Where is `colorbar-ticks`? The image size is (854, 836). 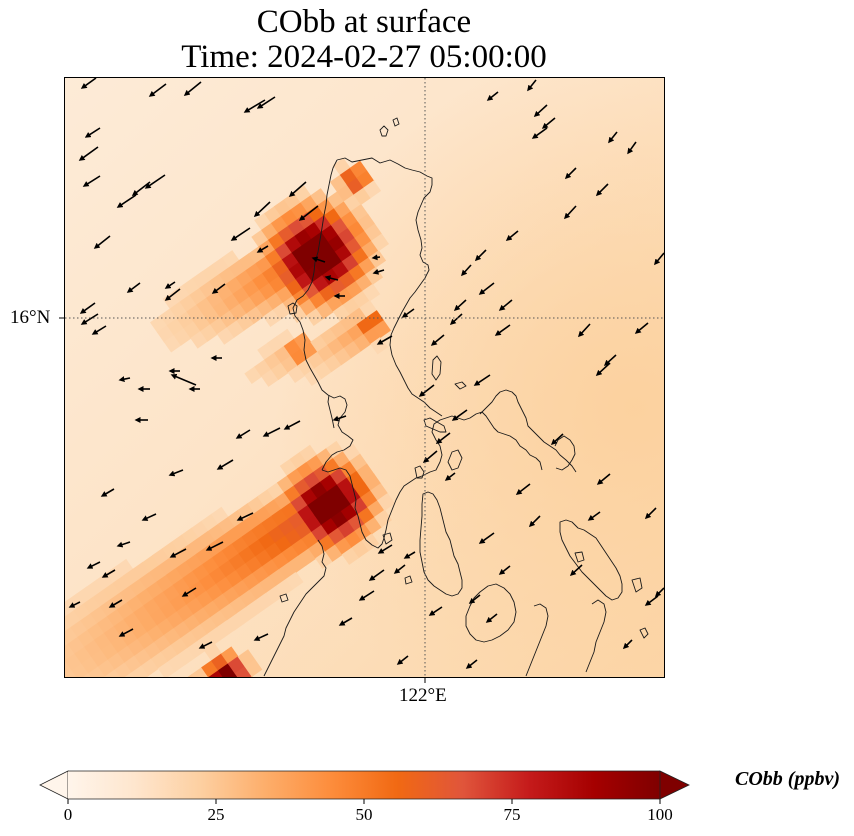
colorbar-ticks is located at coordinates (364, 801).